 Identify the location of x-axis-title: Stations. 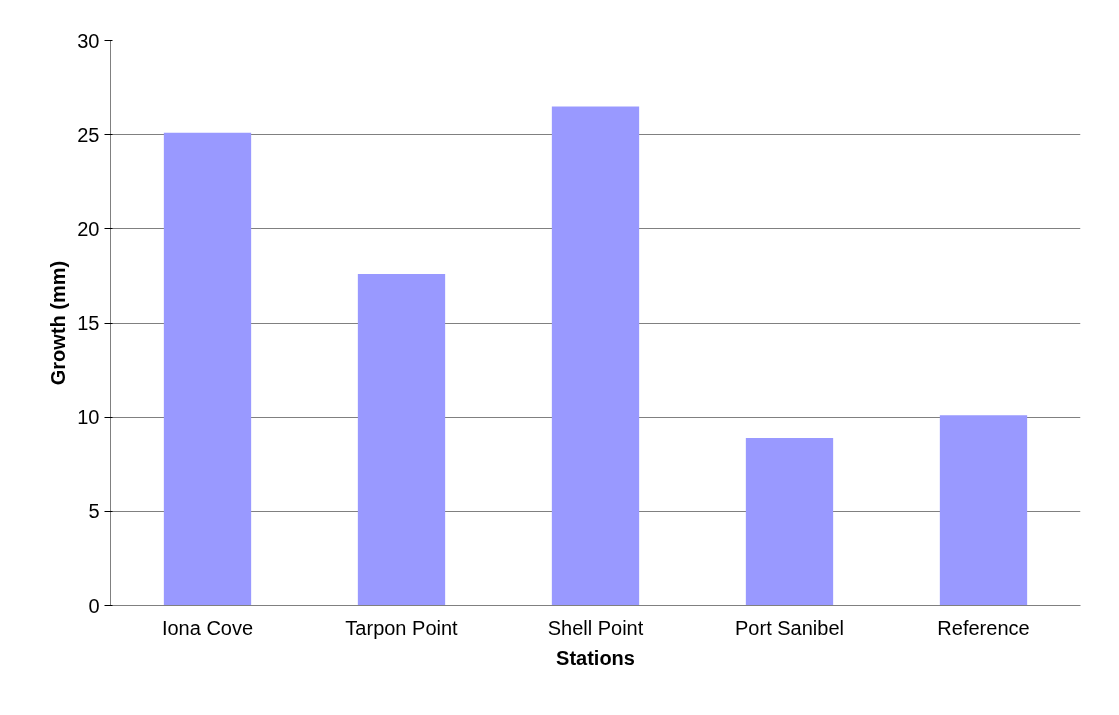
(595, 657).